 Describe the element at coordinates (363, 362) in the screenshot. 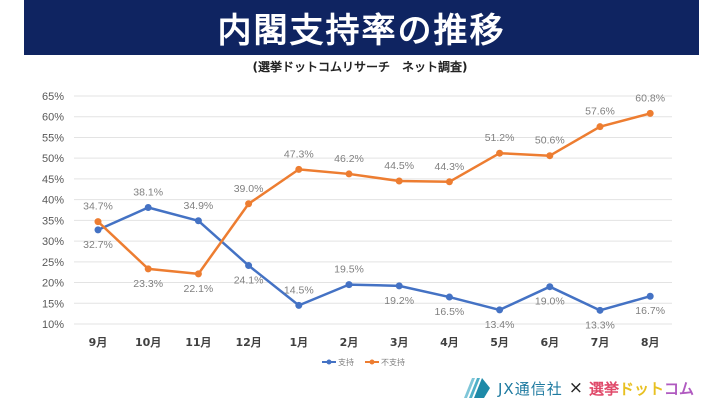

I see `legend: 支持 不支持` at that location.